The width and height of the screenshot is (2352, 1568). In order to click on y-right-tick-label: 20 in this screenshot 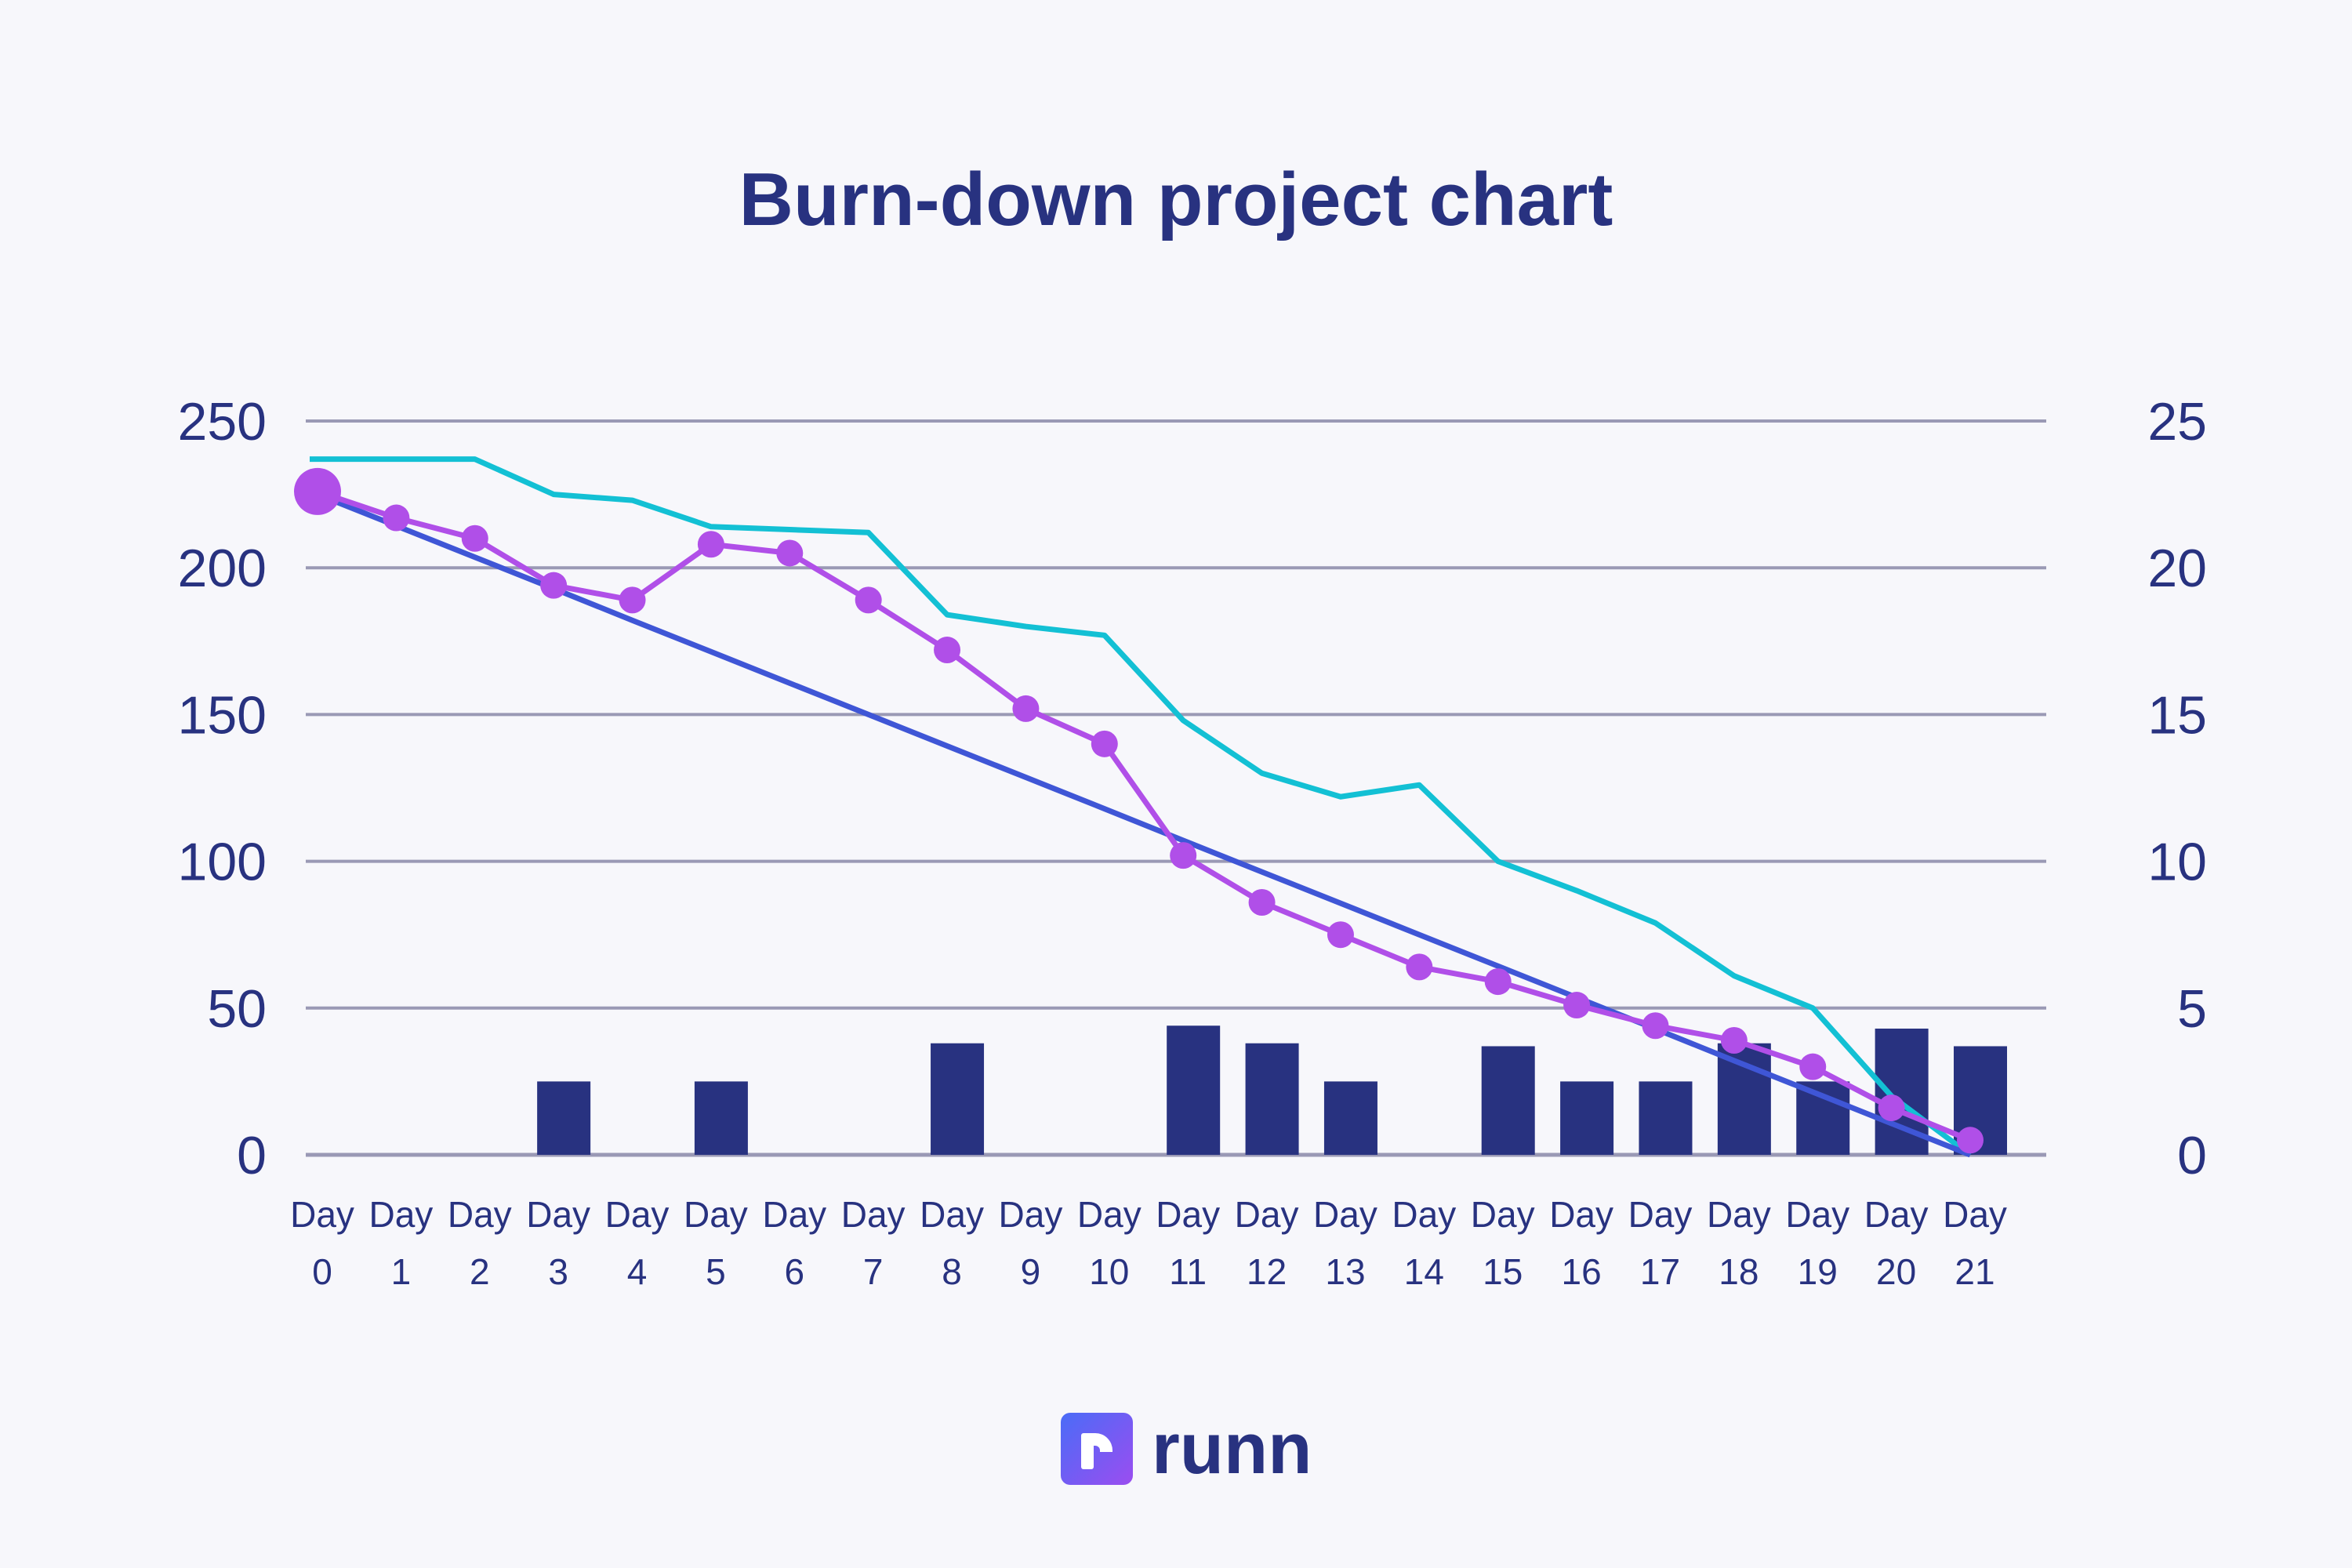, I will do `click(2177, 568)`.